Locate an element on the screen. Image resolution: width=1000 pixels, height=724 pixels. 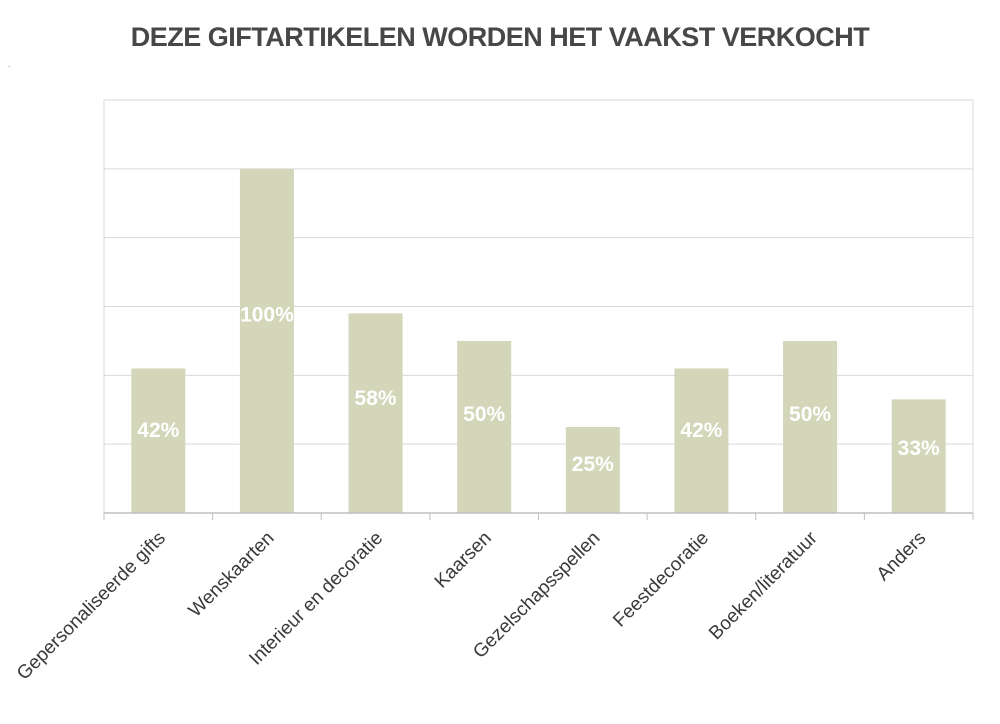
x-tick-label: Boeken/literatuur is located at coordinates (763, 585).